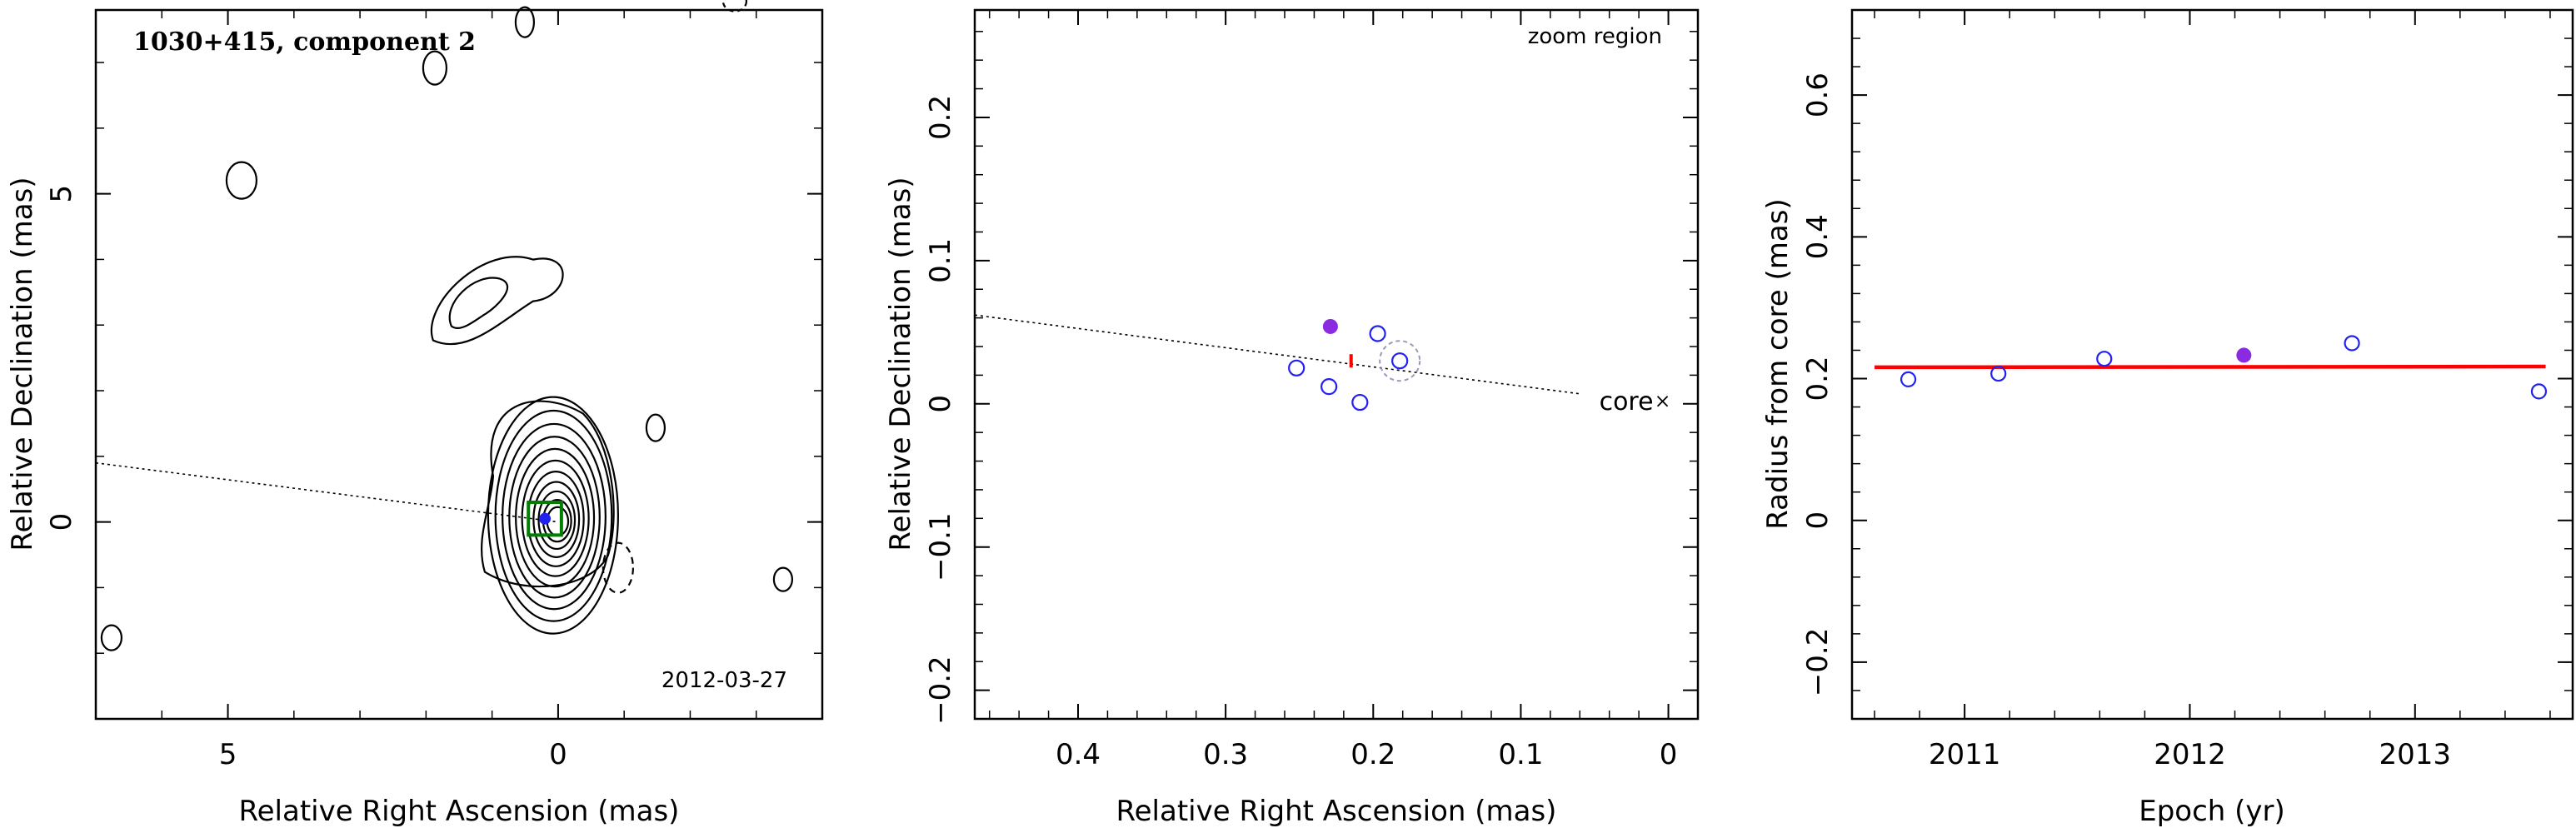  Describe the element at coordinates (940, 117) in the screenshot. I see `panel-2-y-tick-label: 0.2` at that location.